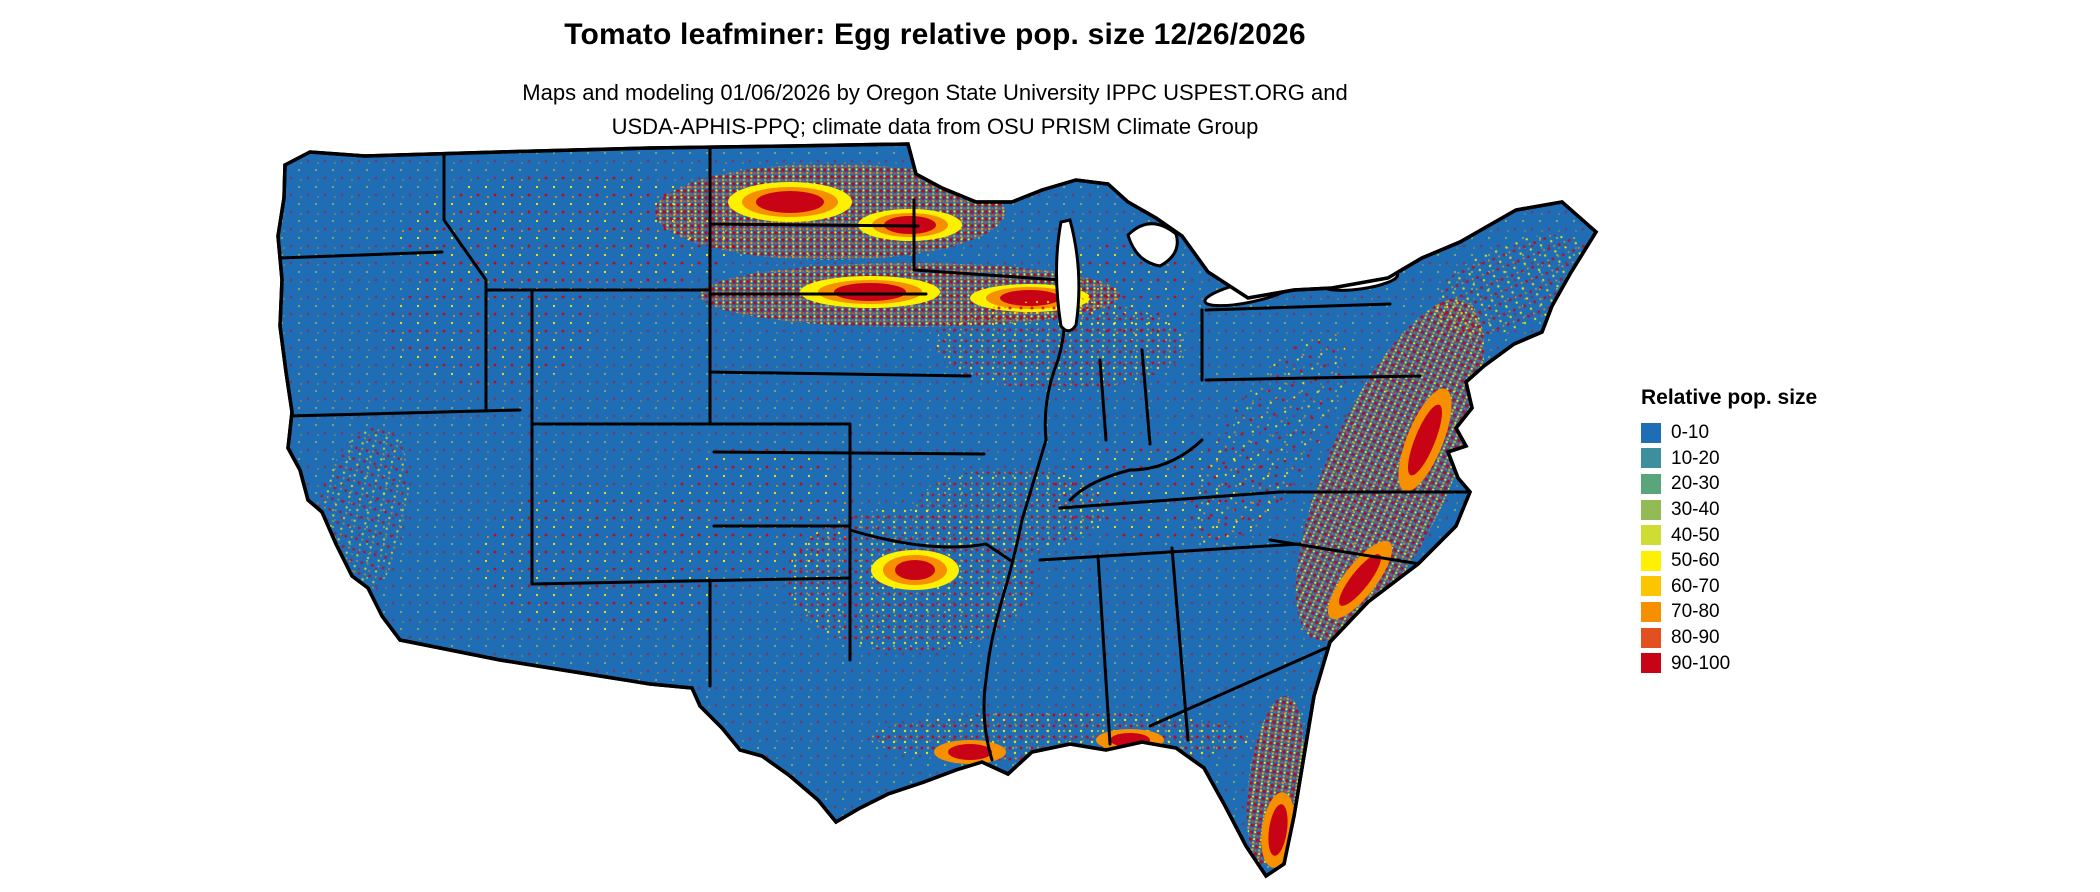 This screenshot has width=2100, height=892. What do you see at coordinates (1695, 561) in the screenshot?
I see `legend-bin-label: 50-60` at bounding box center [1695, 561].